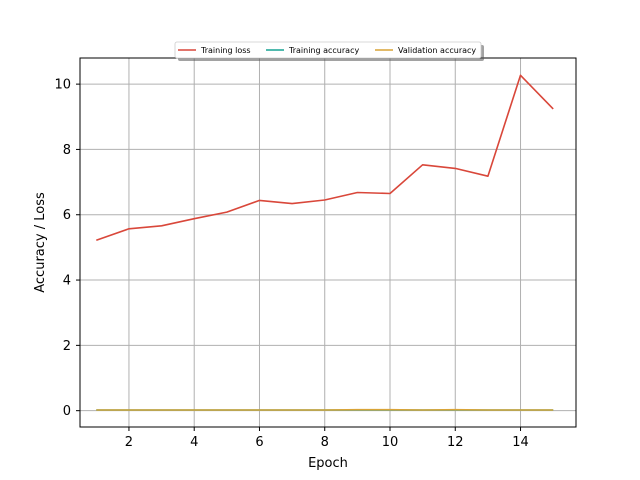 The image size is (640, 480). What do you see at coordinates (62, 85) in the screenshot?
I see `y-tick-label: 10` at bounding box center [62, 85].